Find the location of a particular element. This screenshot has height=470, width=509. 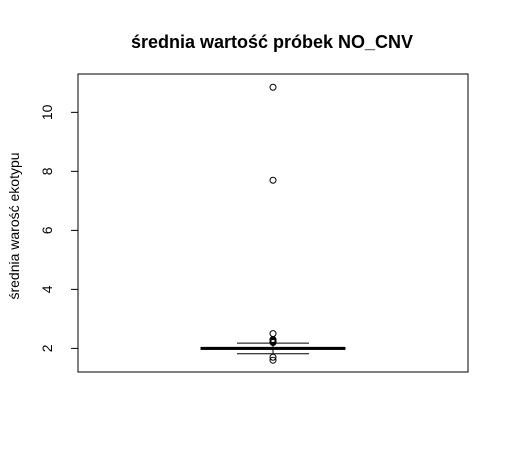

y-tick-label: 2 is located at coordinates (47, 348).